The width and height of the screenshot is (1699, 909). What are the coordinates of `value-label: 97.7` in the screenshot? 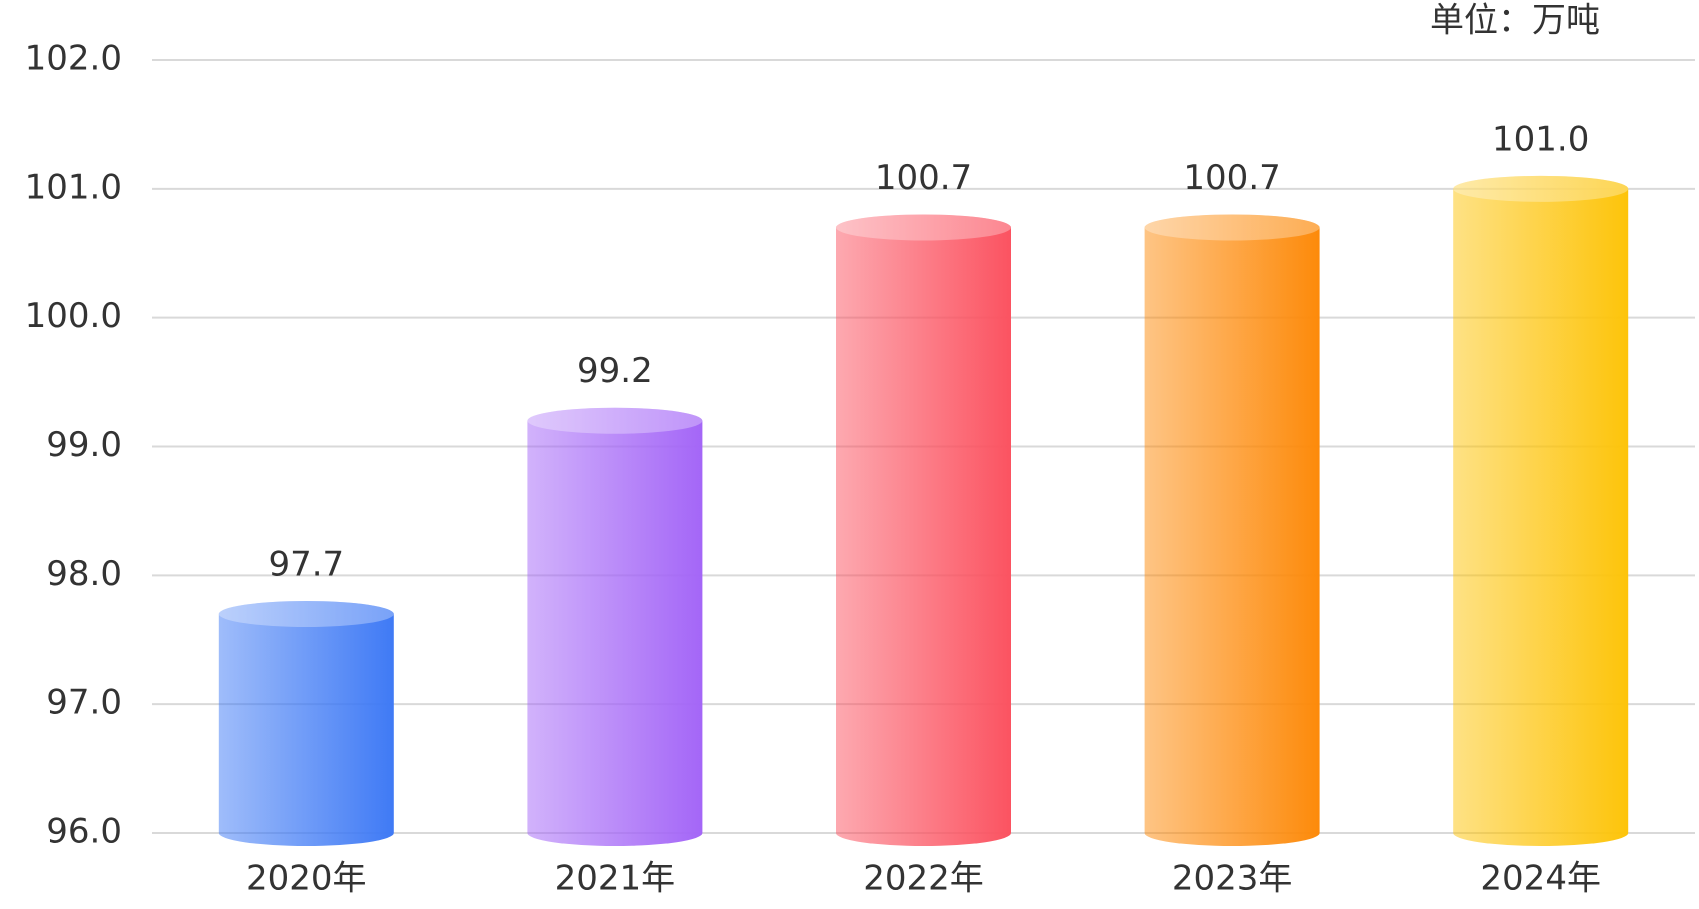 It's located at (306, 564).